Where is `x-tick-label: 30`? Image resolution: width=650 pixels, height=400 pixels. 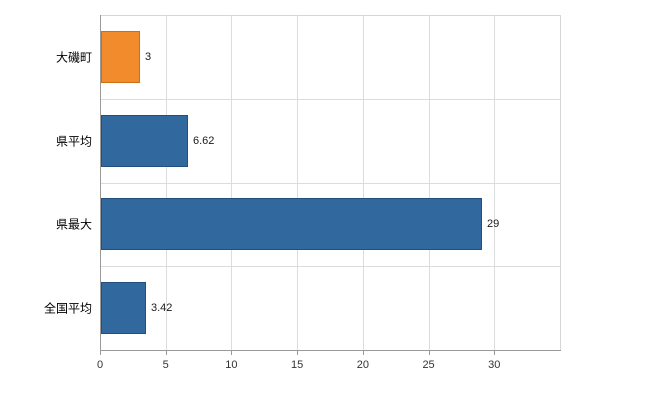
x-tick-label: 30 is located at coordinates (494, 365).